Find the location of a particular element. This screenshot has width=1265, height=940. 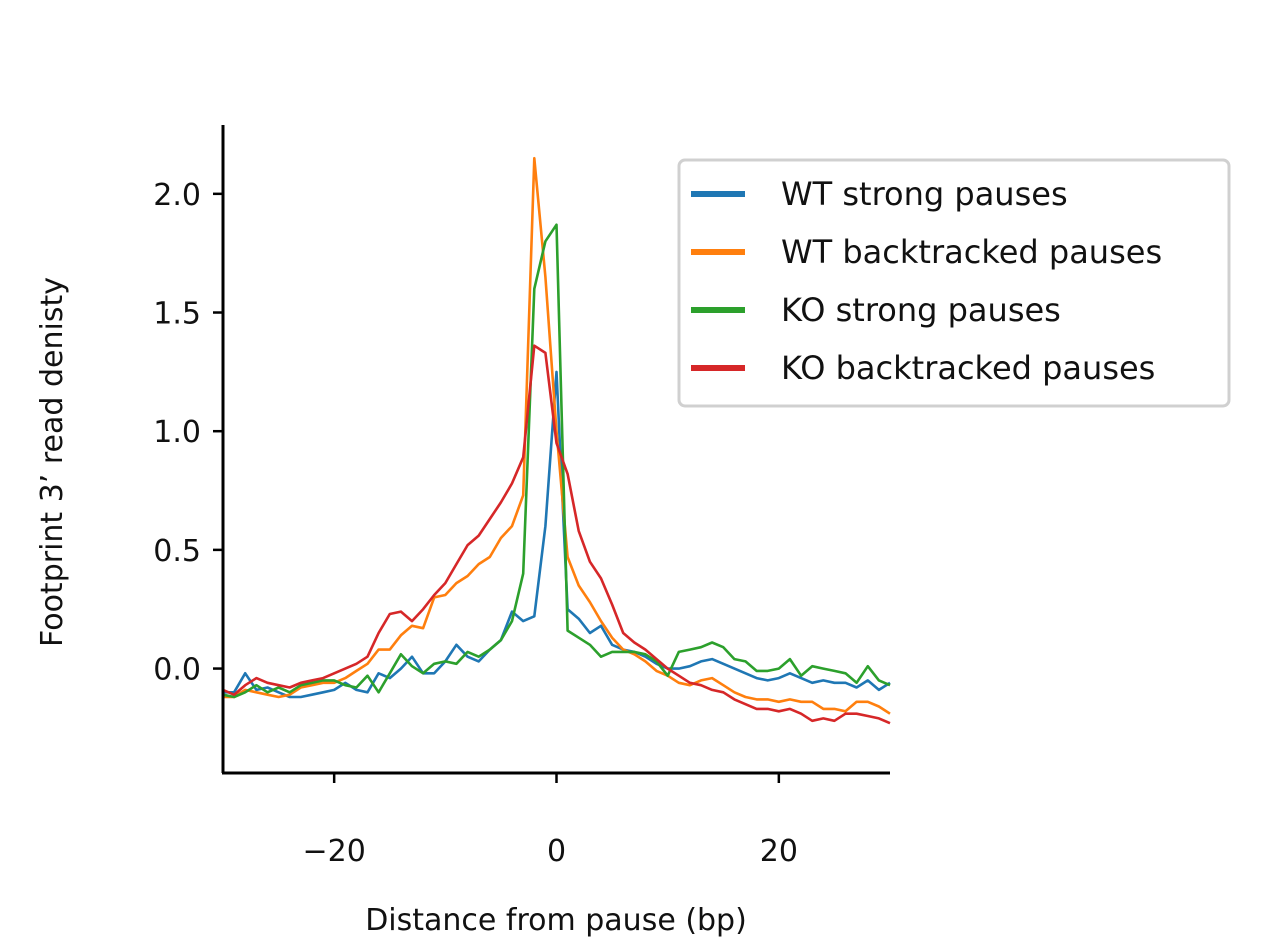

legend-label-3: KO strong pauses is located at coordinates (921, 310).